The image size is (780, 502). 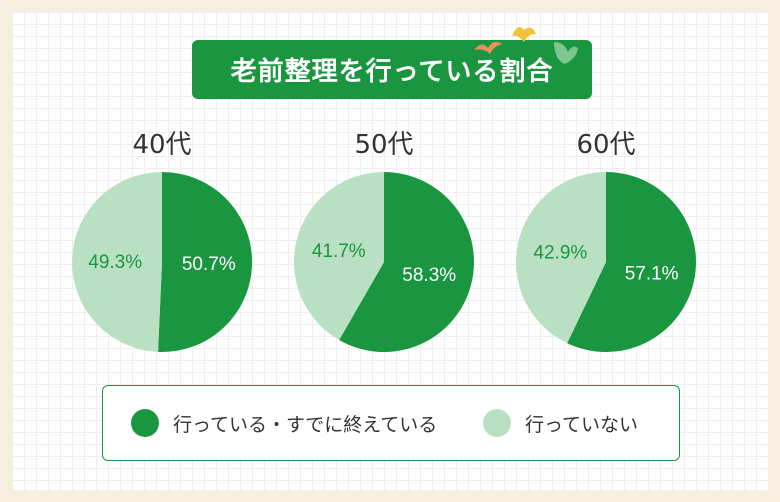 What do you see at coordinates (524, 34) in the screenshot?
I see `yellow-bird-icon` at bounding box center [524, 34].